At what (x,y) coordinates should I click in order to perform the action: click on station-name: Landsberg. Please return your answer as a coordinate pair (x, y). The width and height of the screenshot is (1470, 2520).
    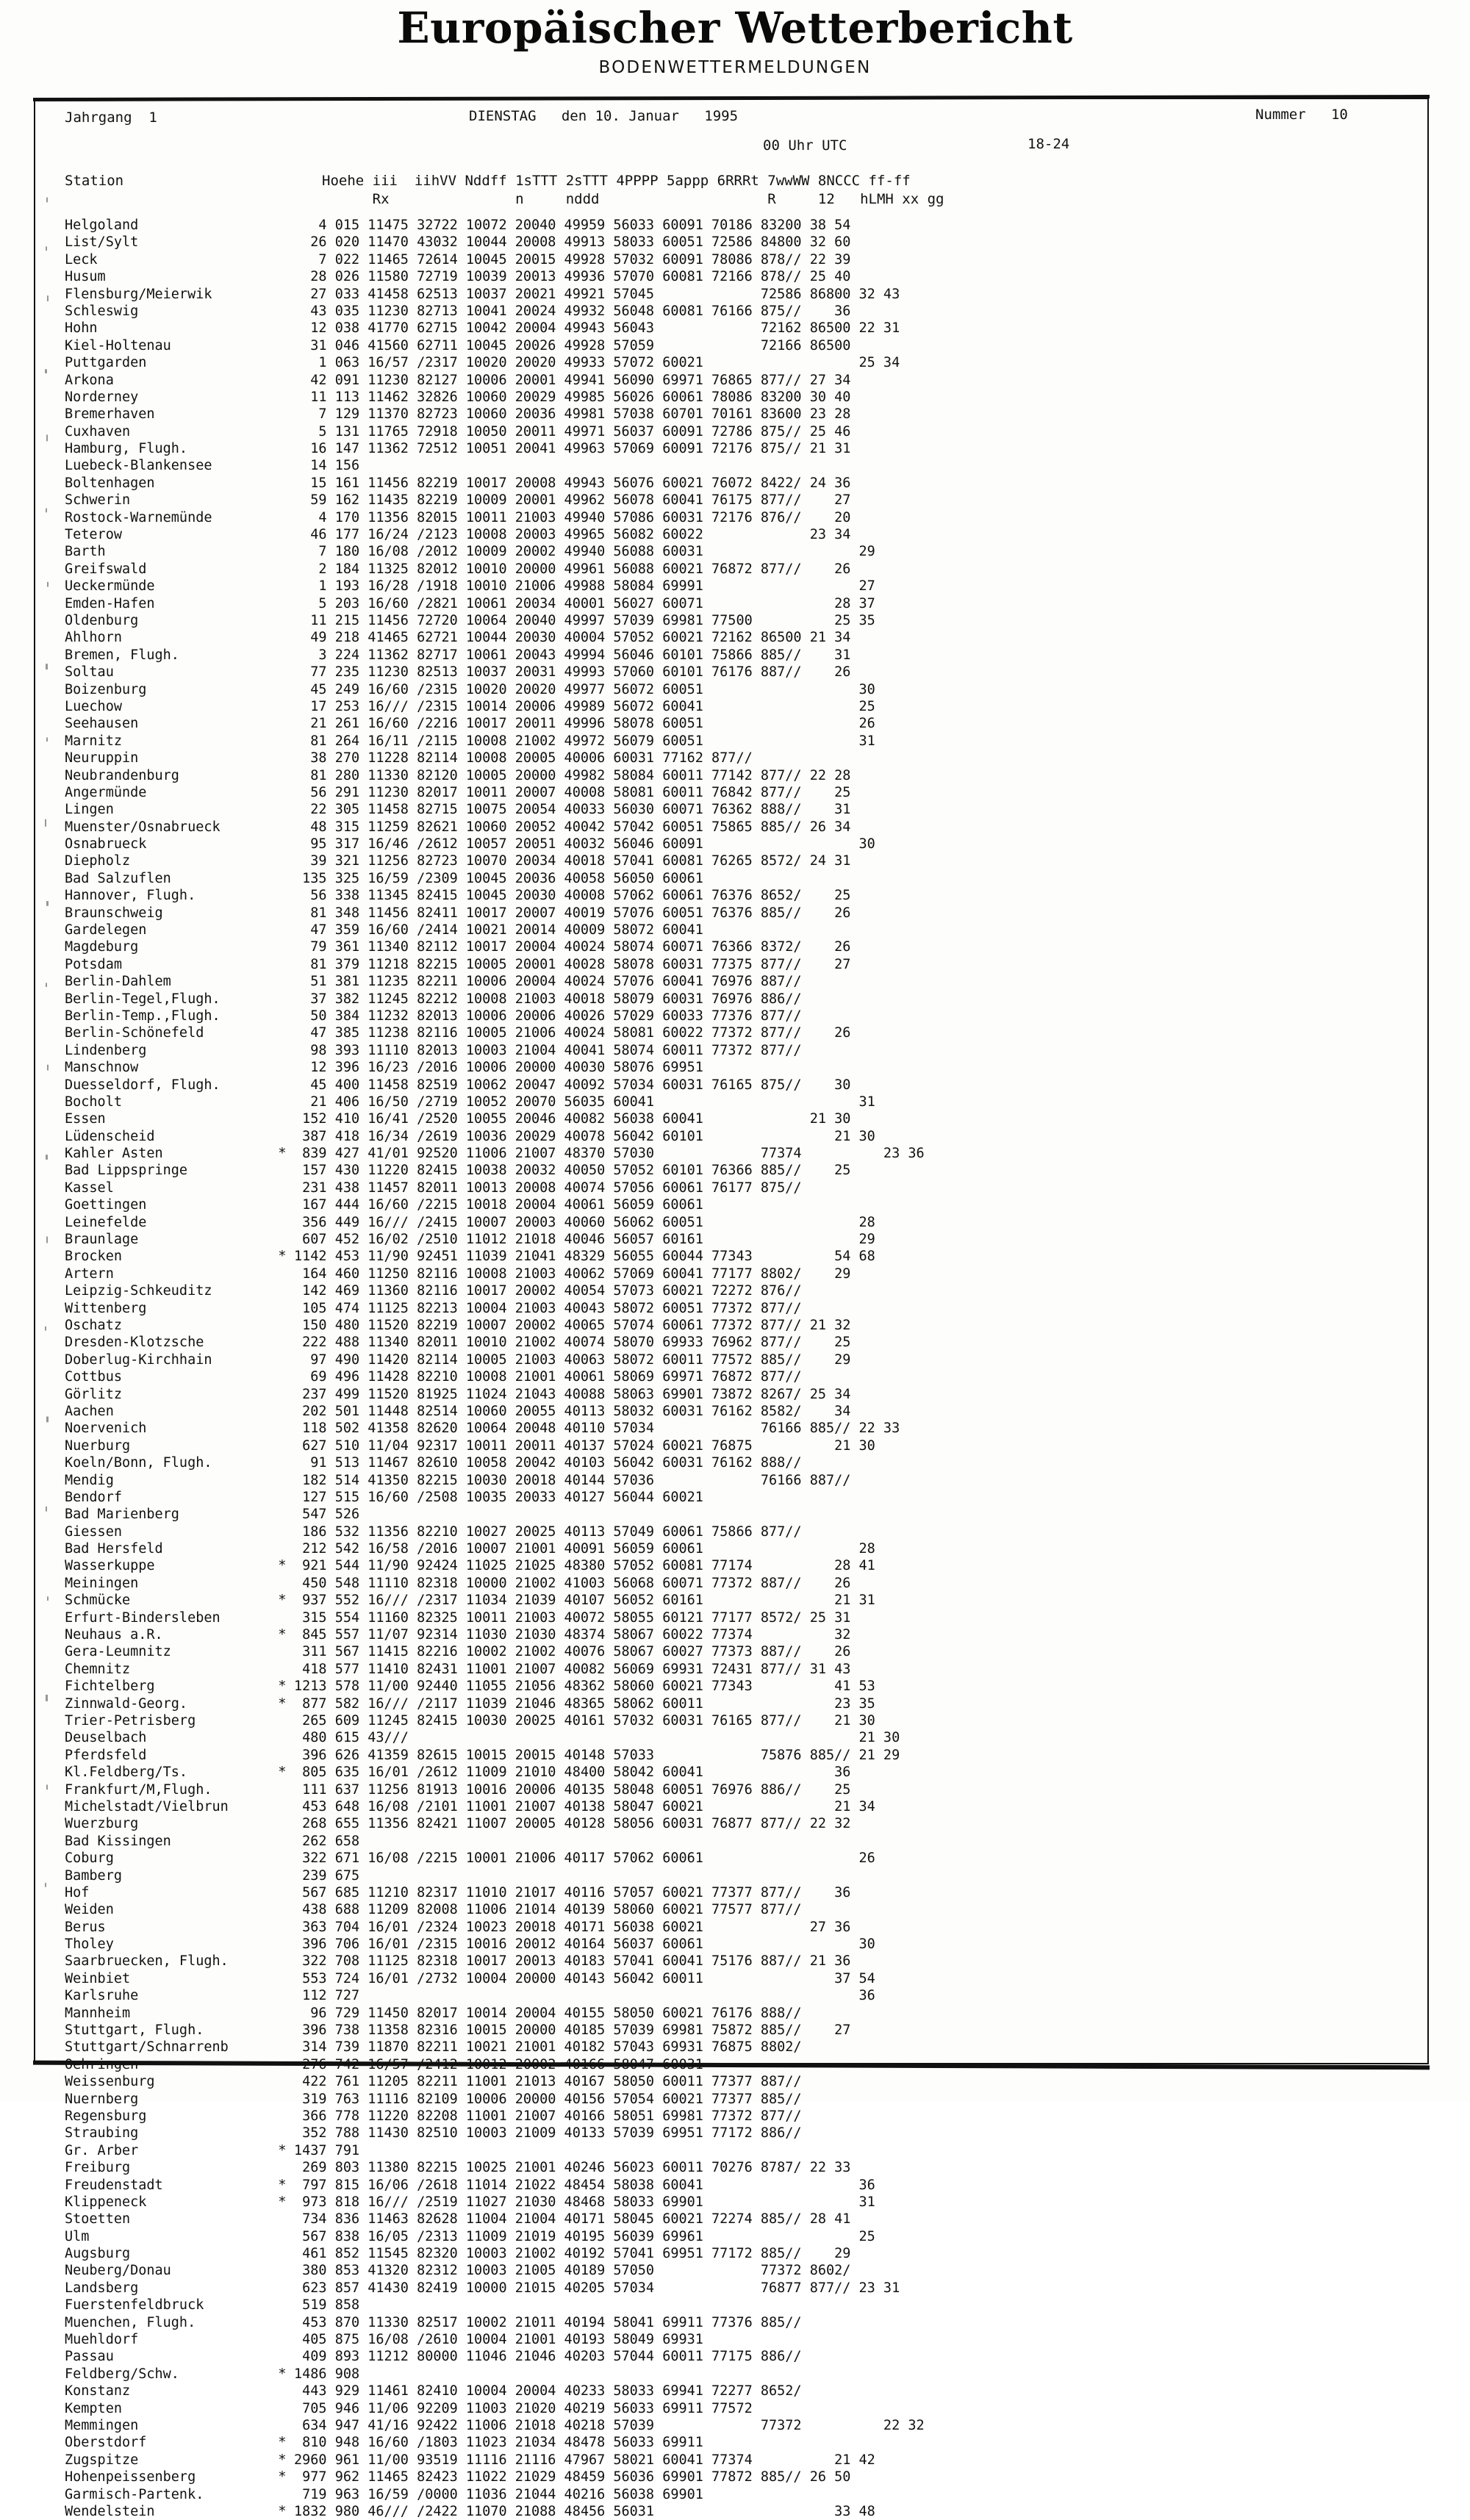
    Looking at the image, I should click on (102, 2288).